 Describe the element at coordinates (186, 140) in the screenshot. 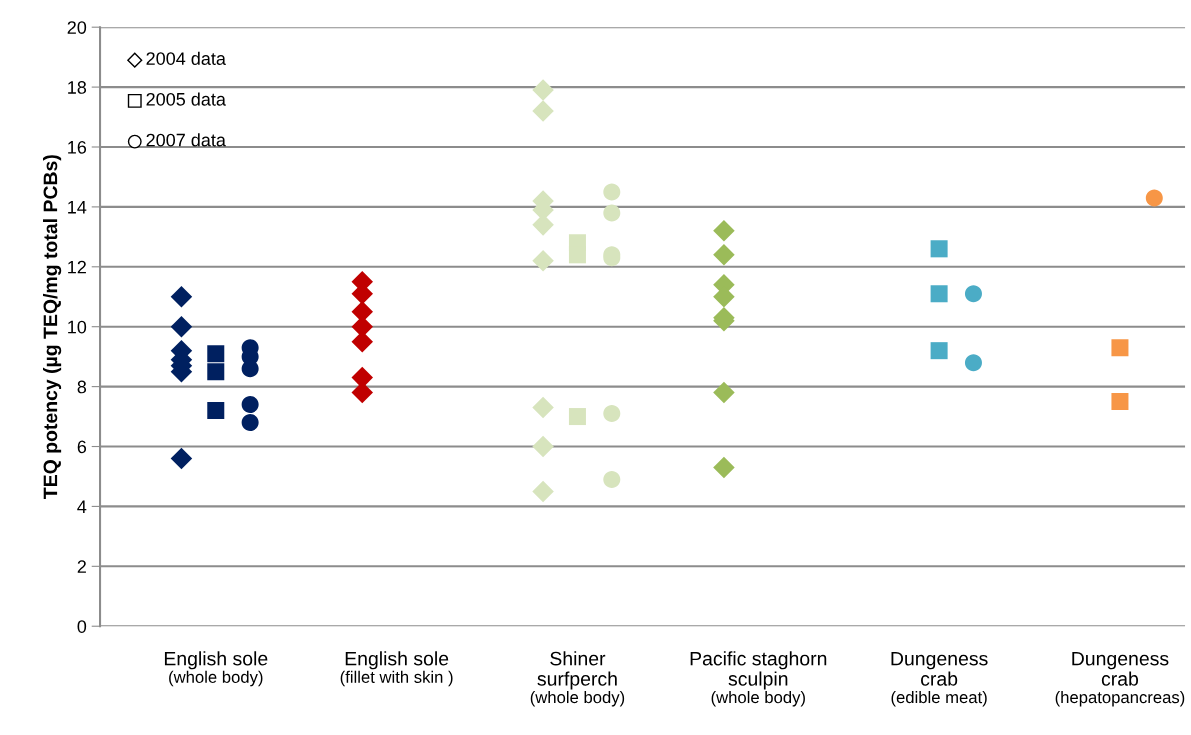

I see `annotation: 2007 data` at that location.